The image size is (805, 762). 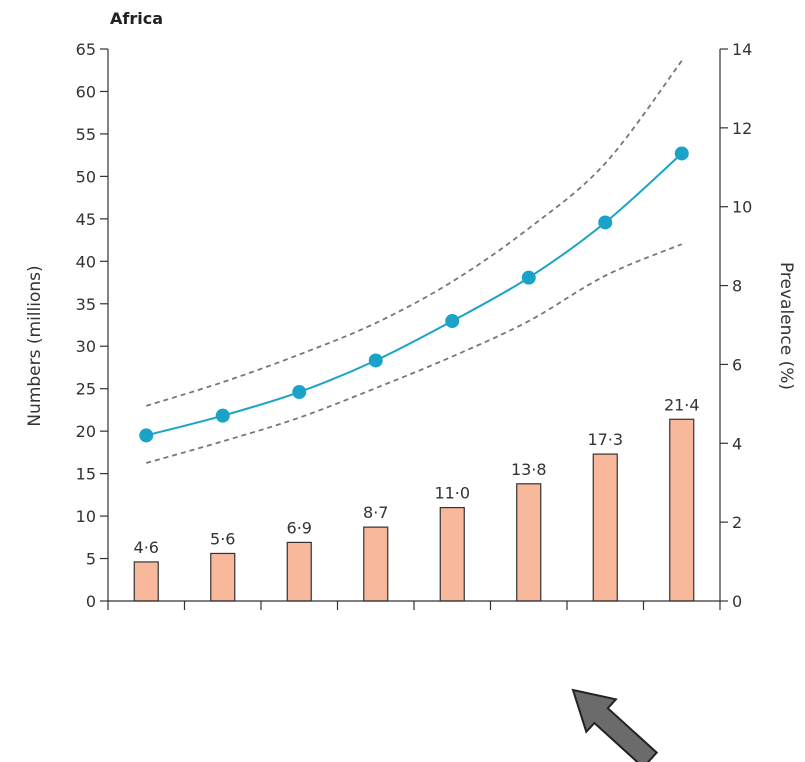 What do you see at coordinates (737, 364) in the screenshot?
I see `y2-tick-label: 6` at bounding box center [737, 364].